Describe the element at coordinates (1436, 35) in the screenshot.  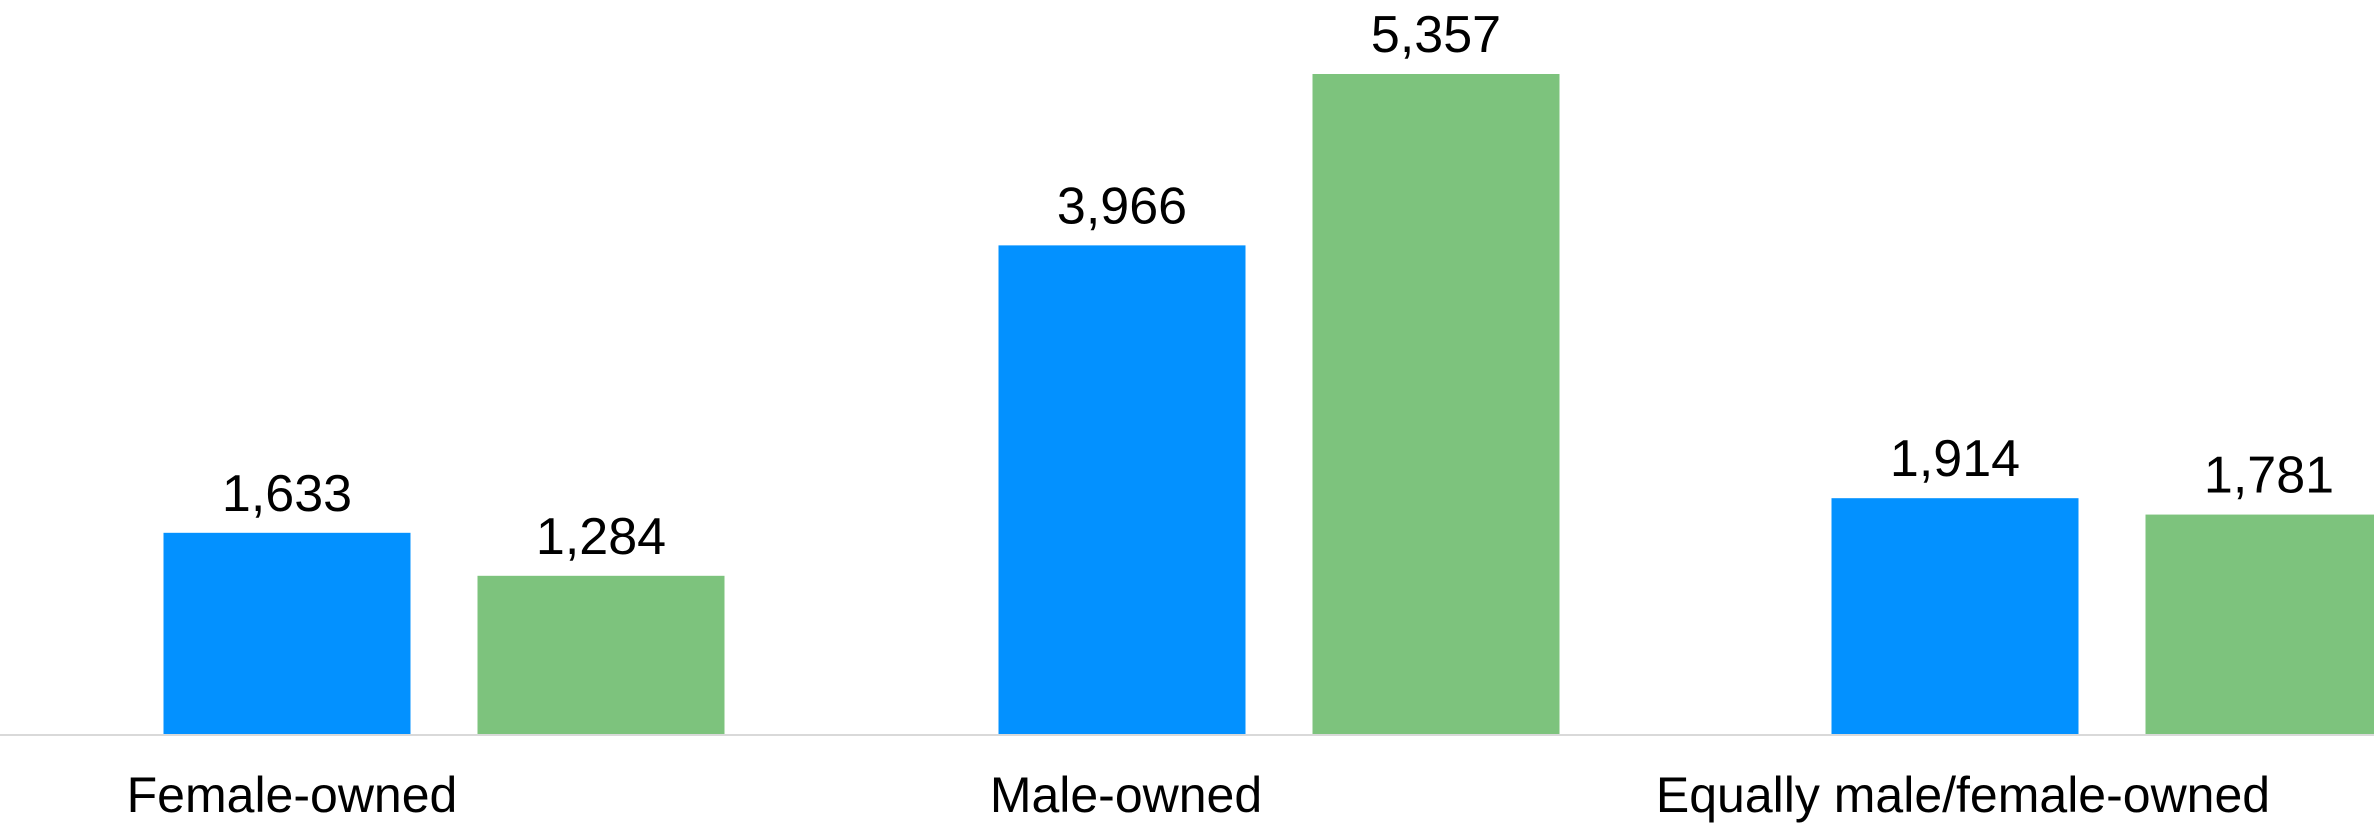
I see `data-label-male-owned-series-2: 5,357` at that location.